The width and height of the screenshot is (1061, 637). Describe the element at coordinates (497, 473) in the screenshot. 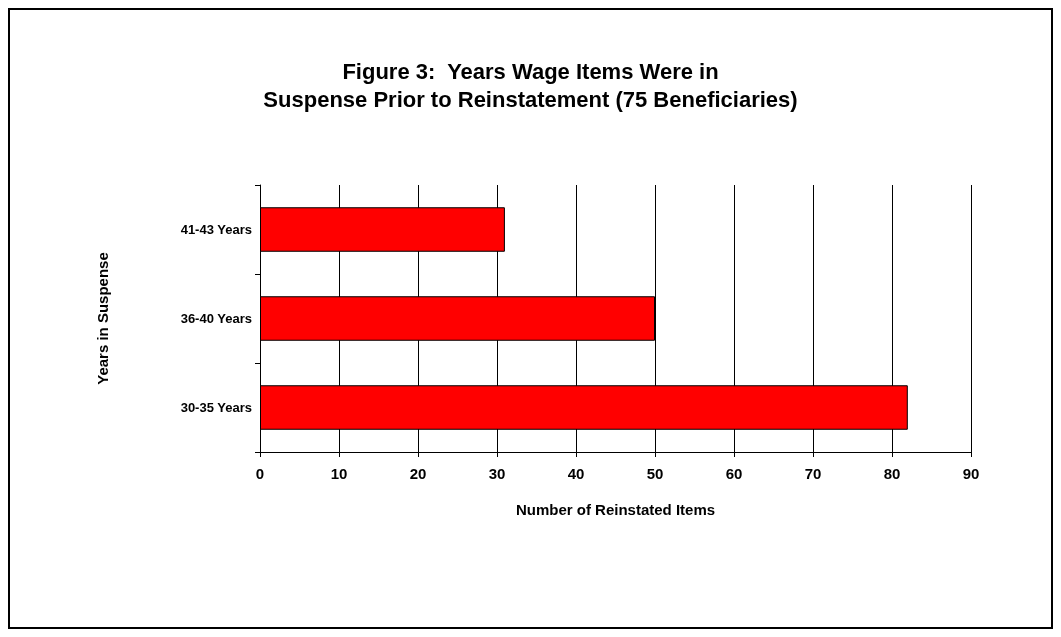

I see `x-tick-label: 30` at that location.